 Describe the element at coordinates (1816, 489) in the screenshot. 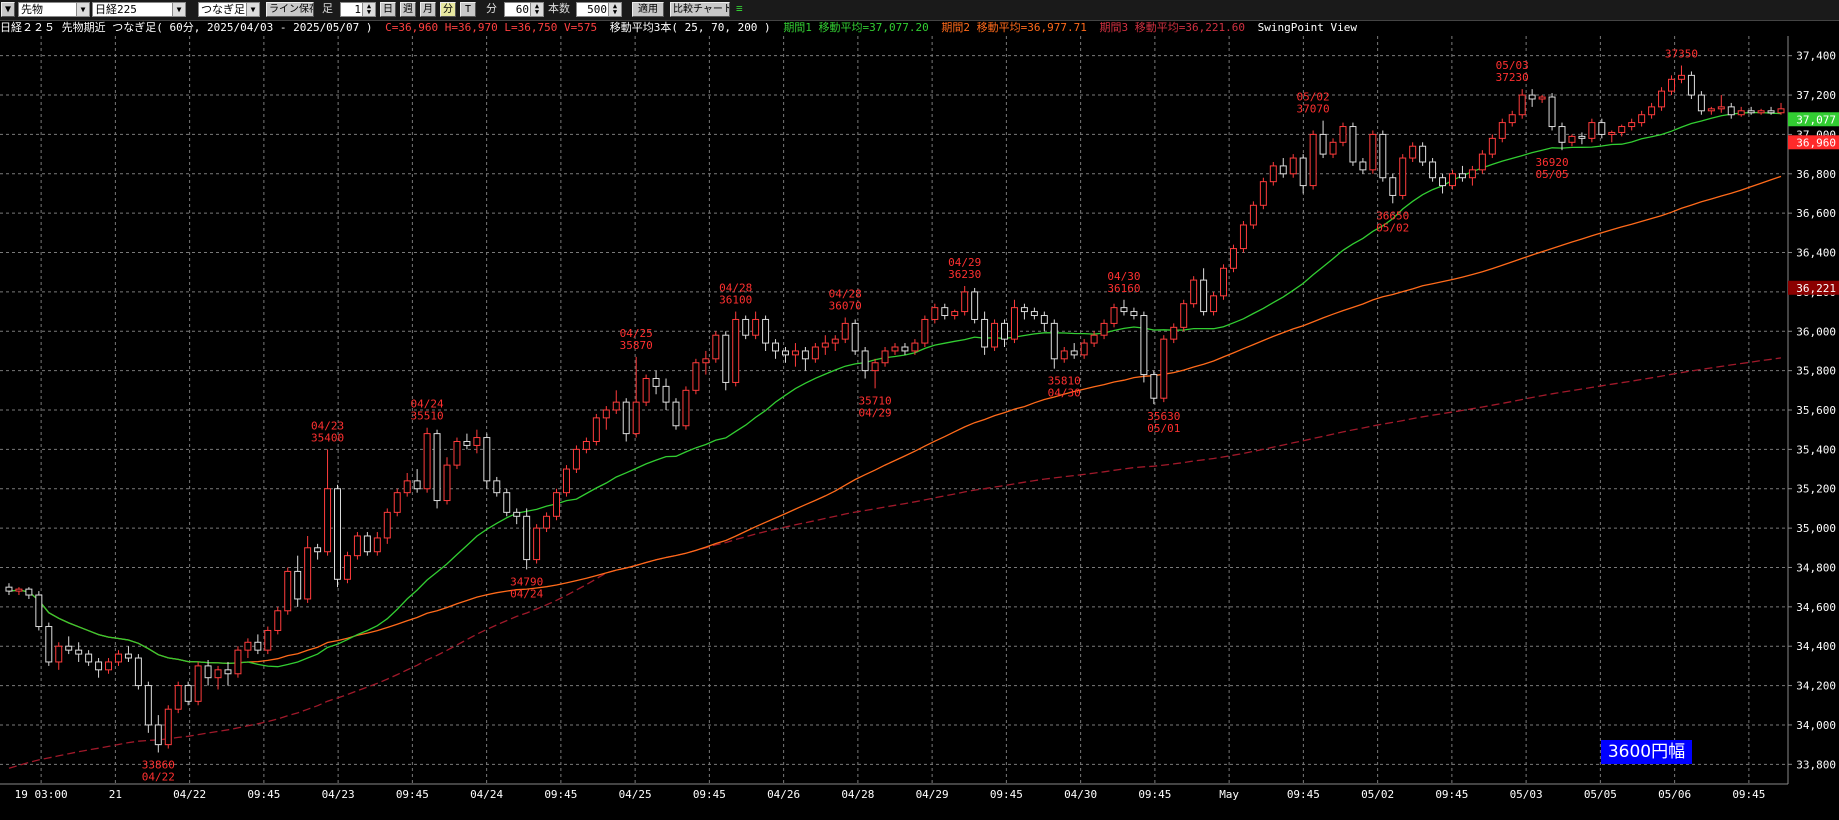

I see `y-tick-label: 35,200` at that location.